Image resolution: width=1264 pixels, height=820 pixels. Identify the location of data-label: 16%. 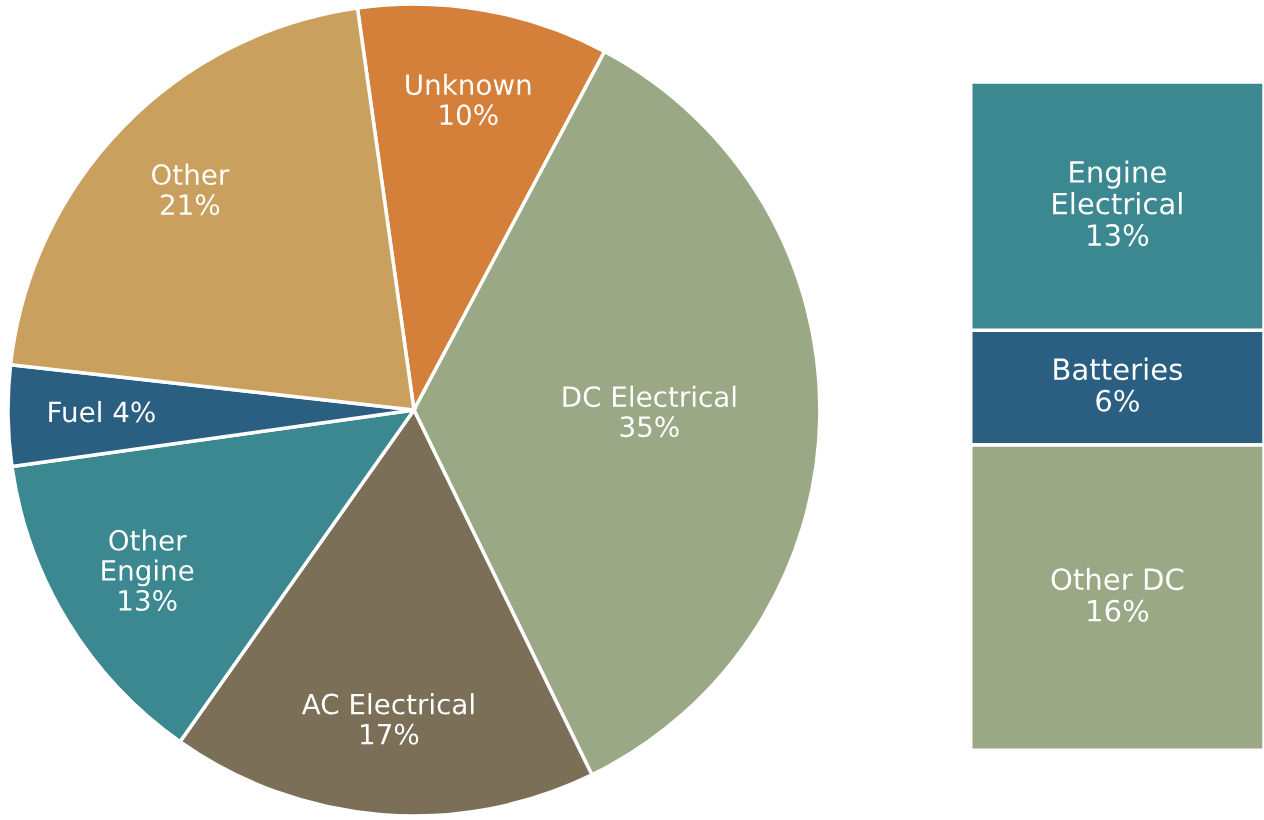
(1118, 610).